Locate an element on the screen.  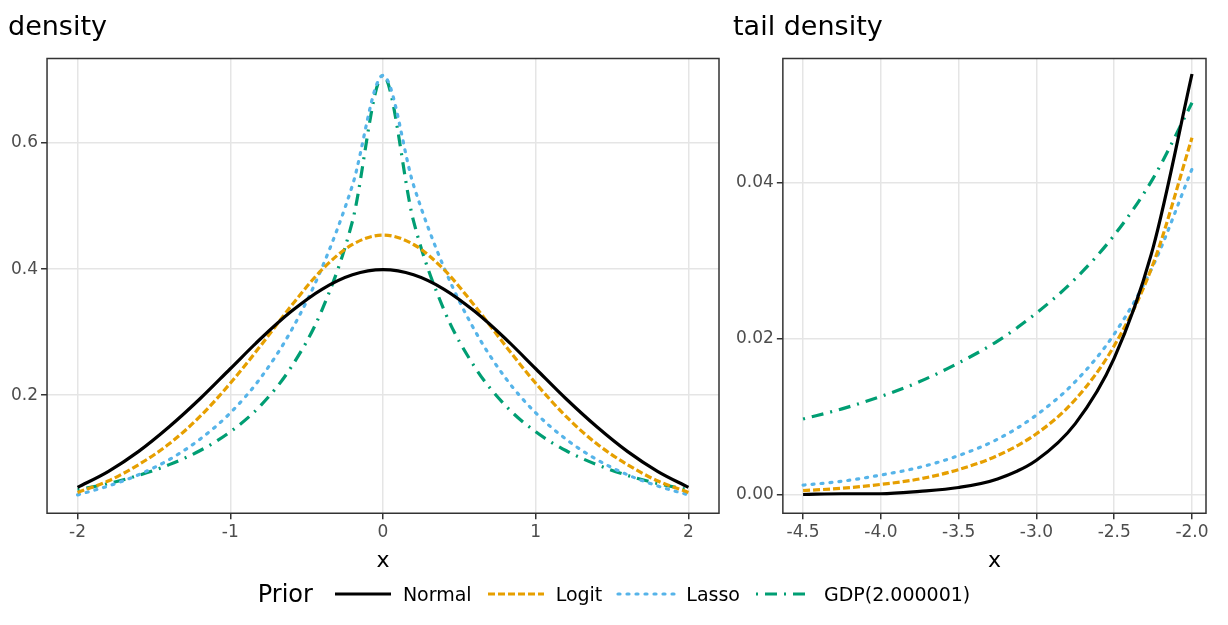
y-tick-label: 0.04 is located at coordinates (754, 181).